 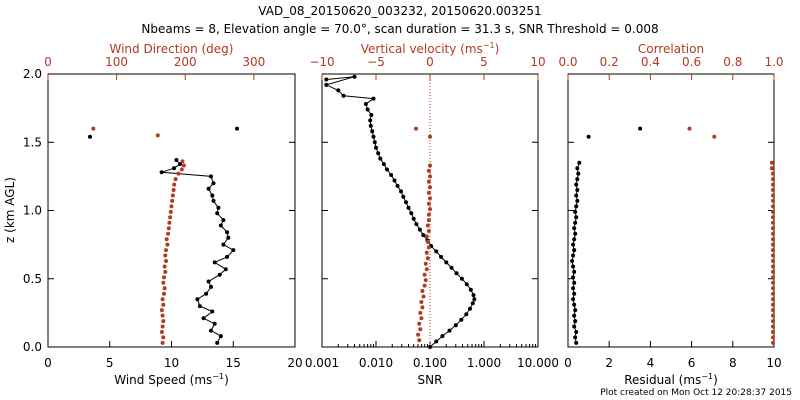 What do you see at coordinates (32, 279) in the screenshot?
I see `y-tick-label: 0.5` at bounding box center [32, 279].